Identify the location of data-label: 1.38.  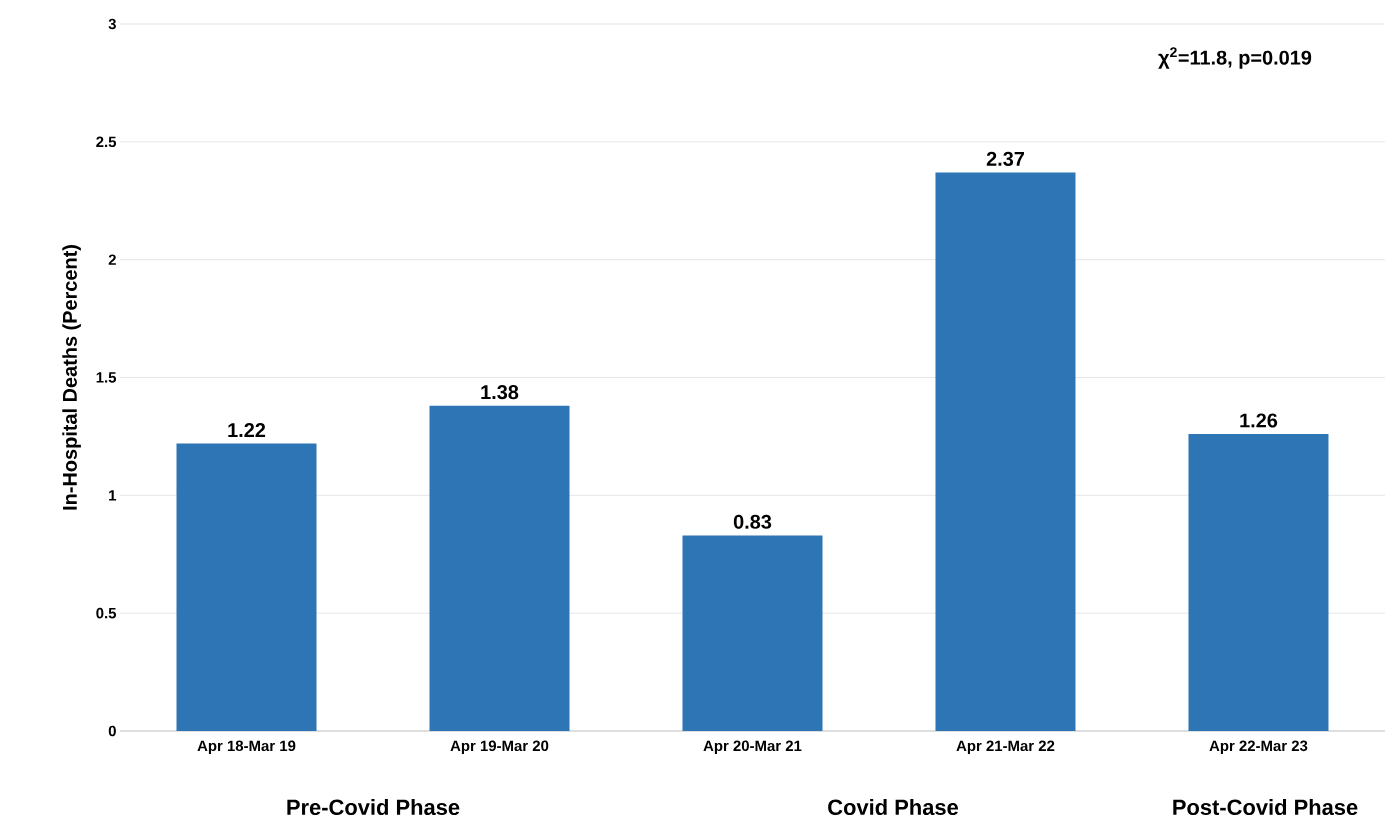
(500, 392).